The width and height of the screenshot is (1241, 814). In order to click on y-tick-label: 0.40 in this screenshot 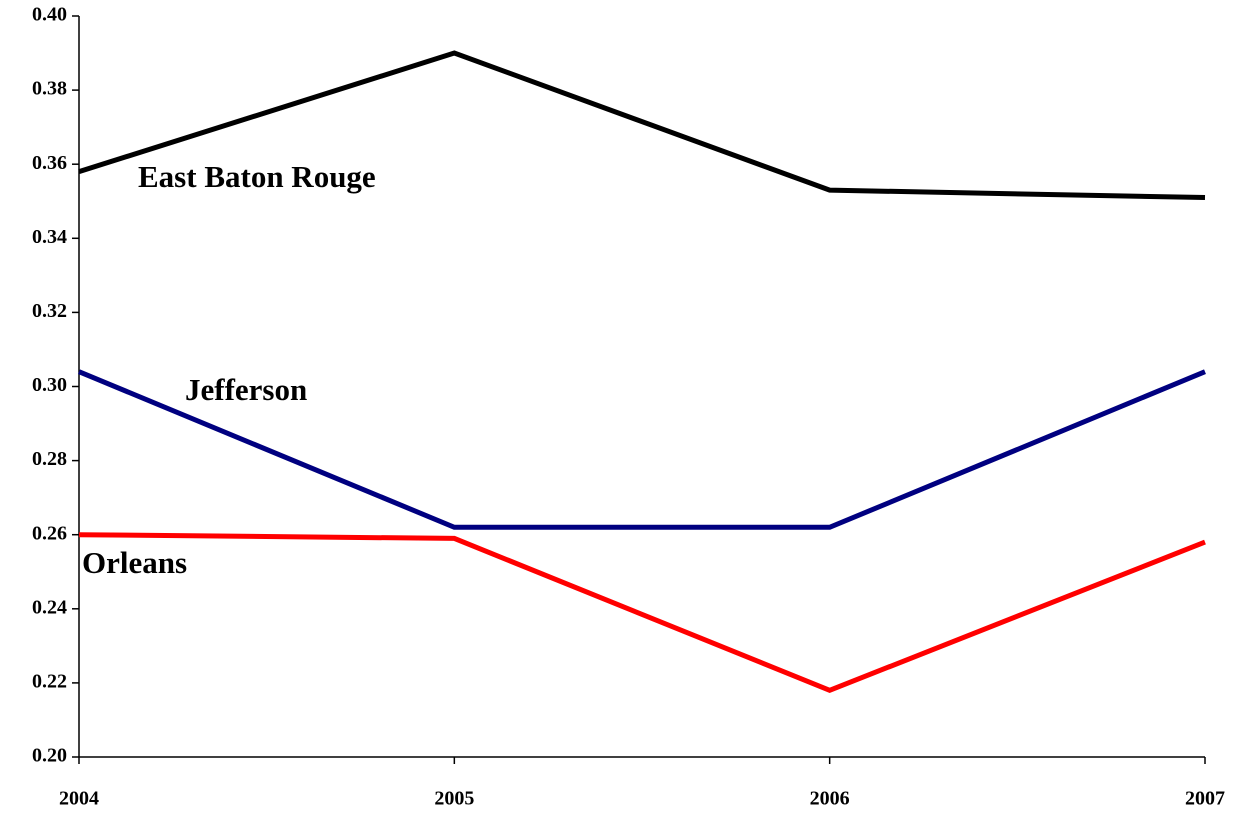, I will do `click(49, 15)`.